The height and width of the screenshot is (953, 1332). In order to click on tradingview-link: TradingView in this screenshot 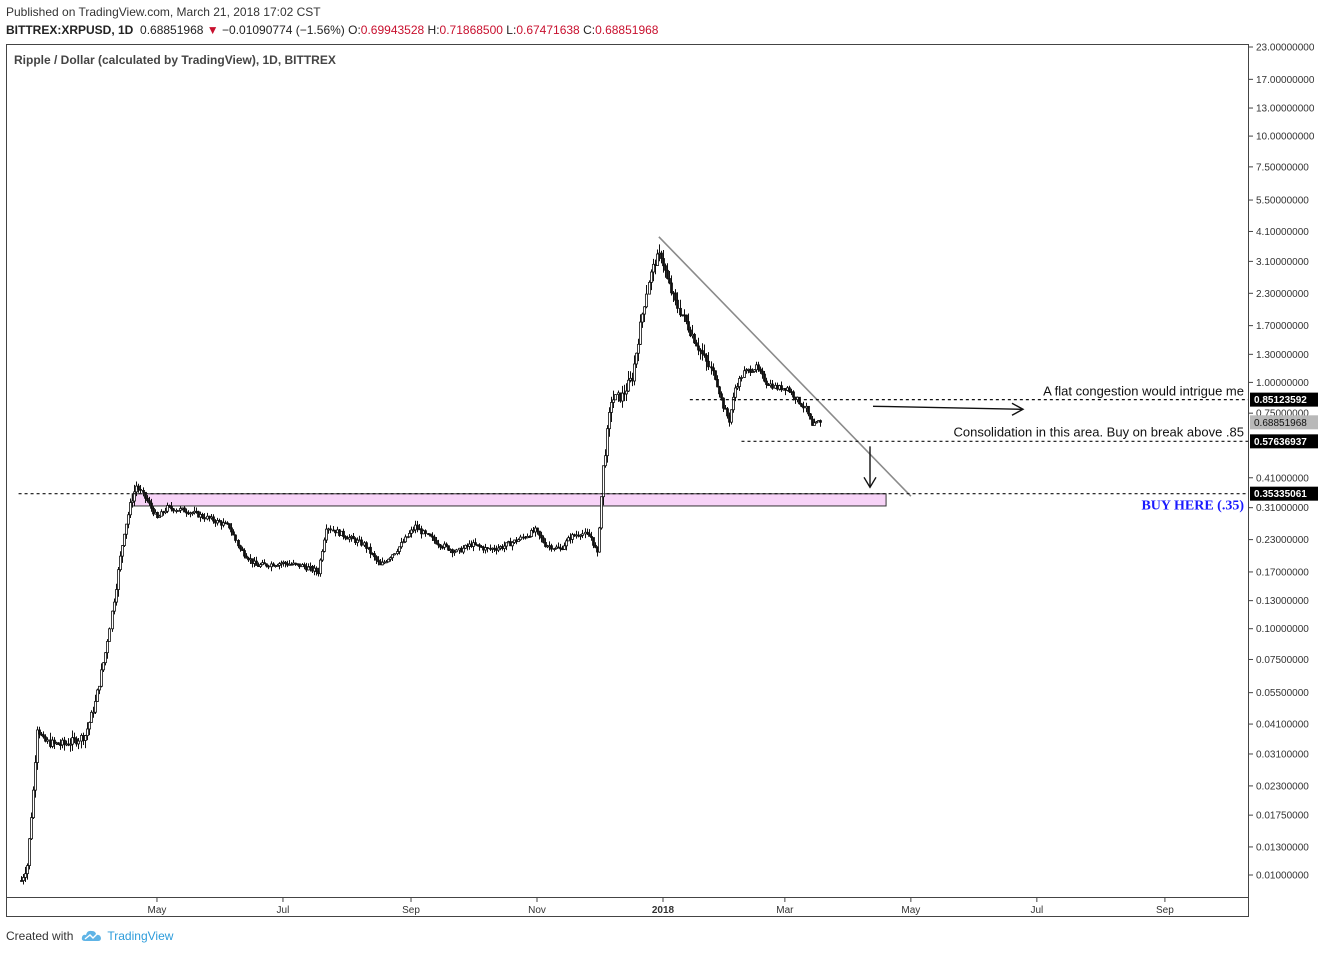, I will do `click(127, 936)`.